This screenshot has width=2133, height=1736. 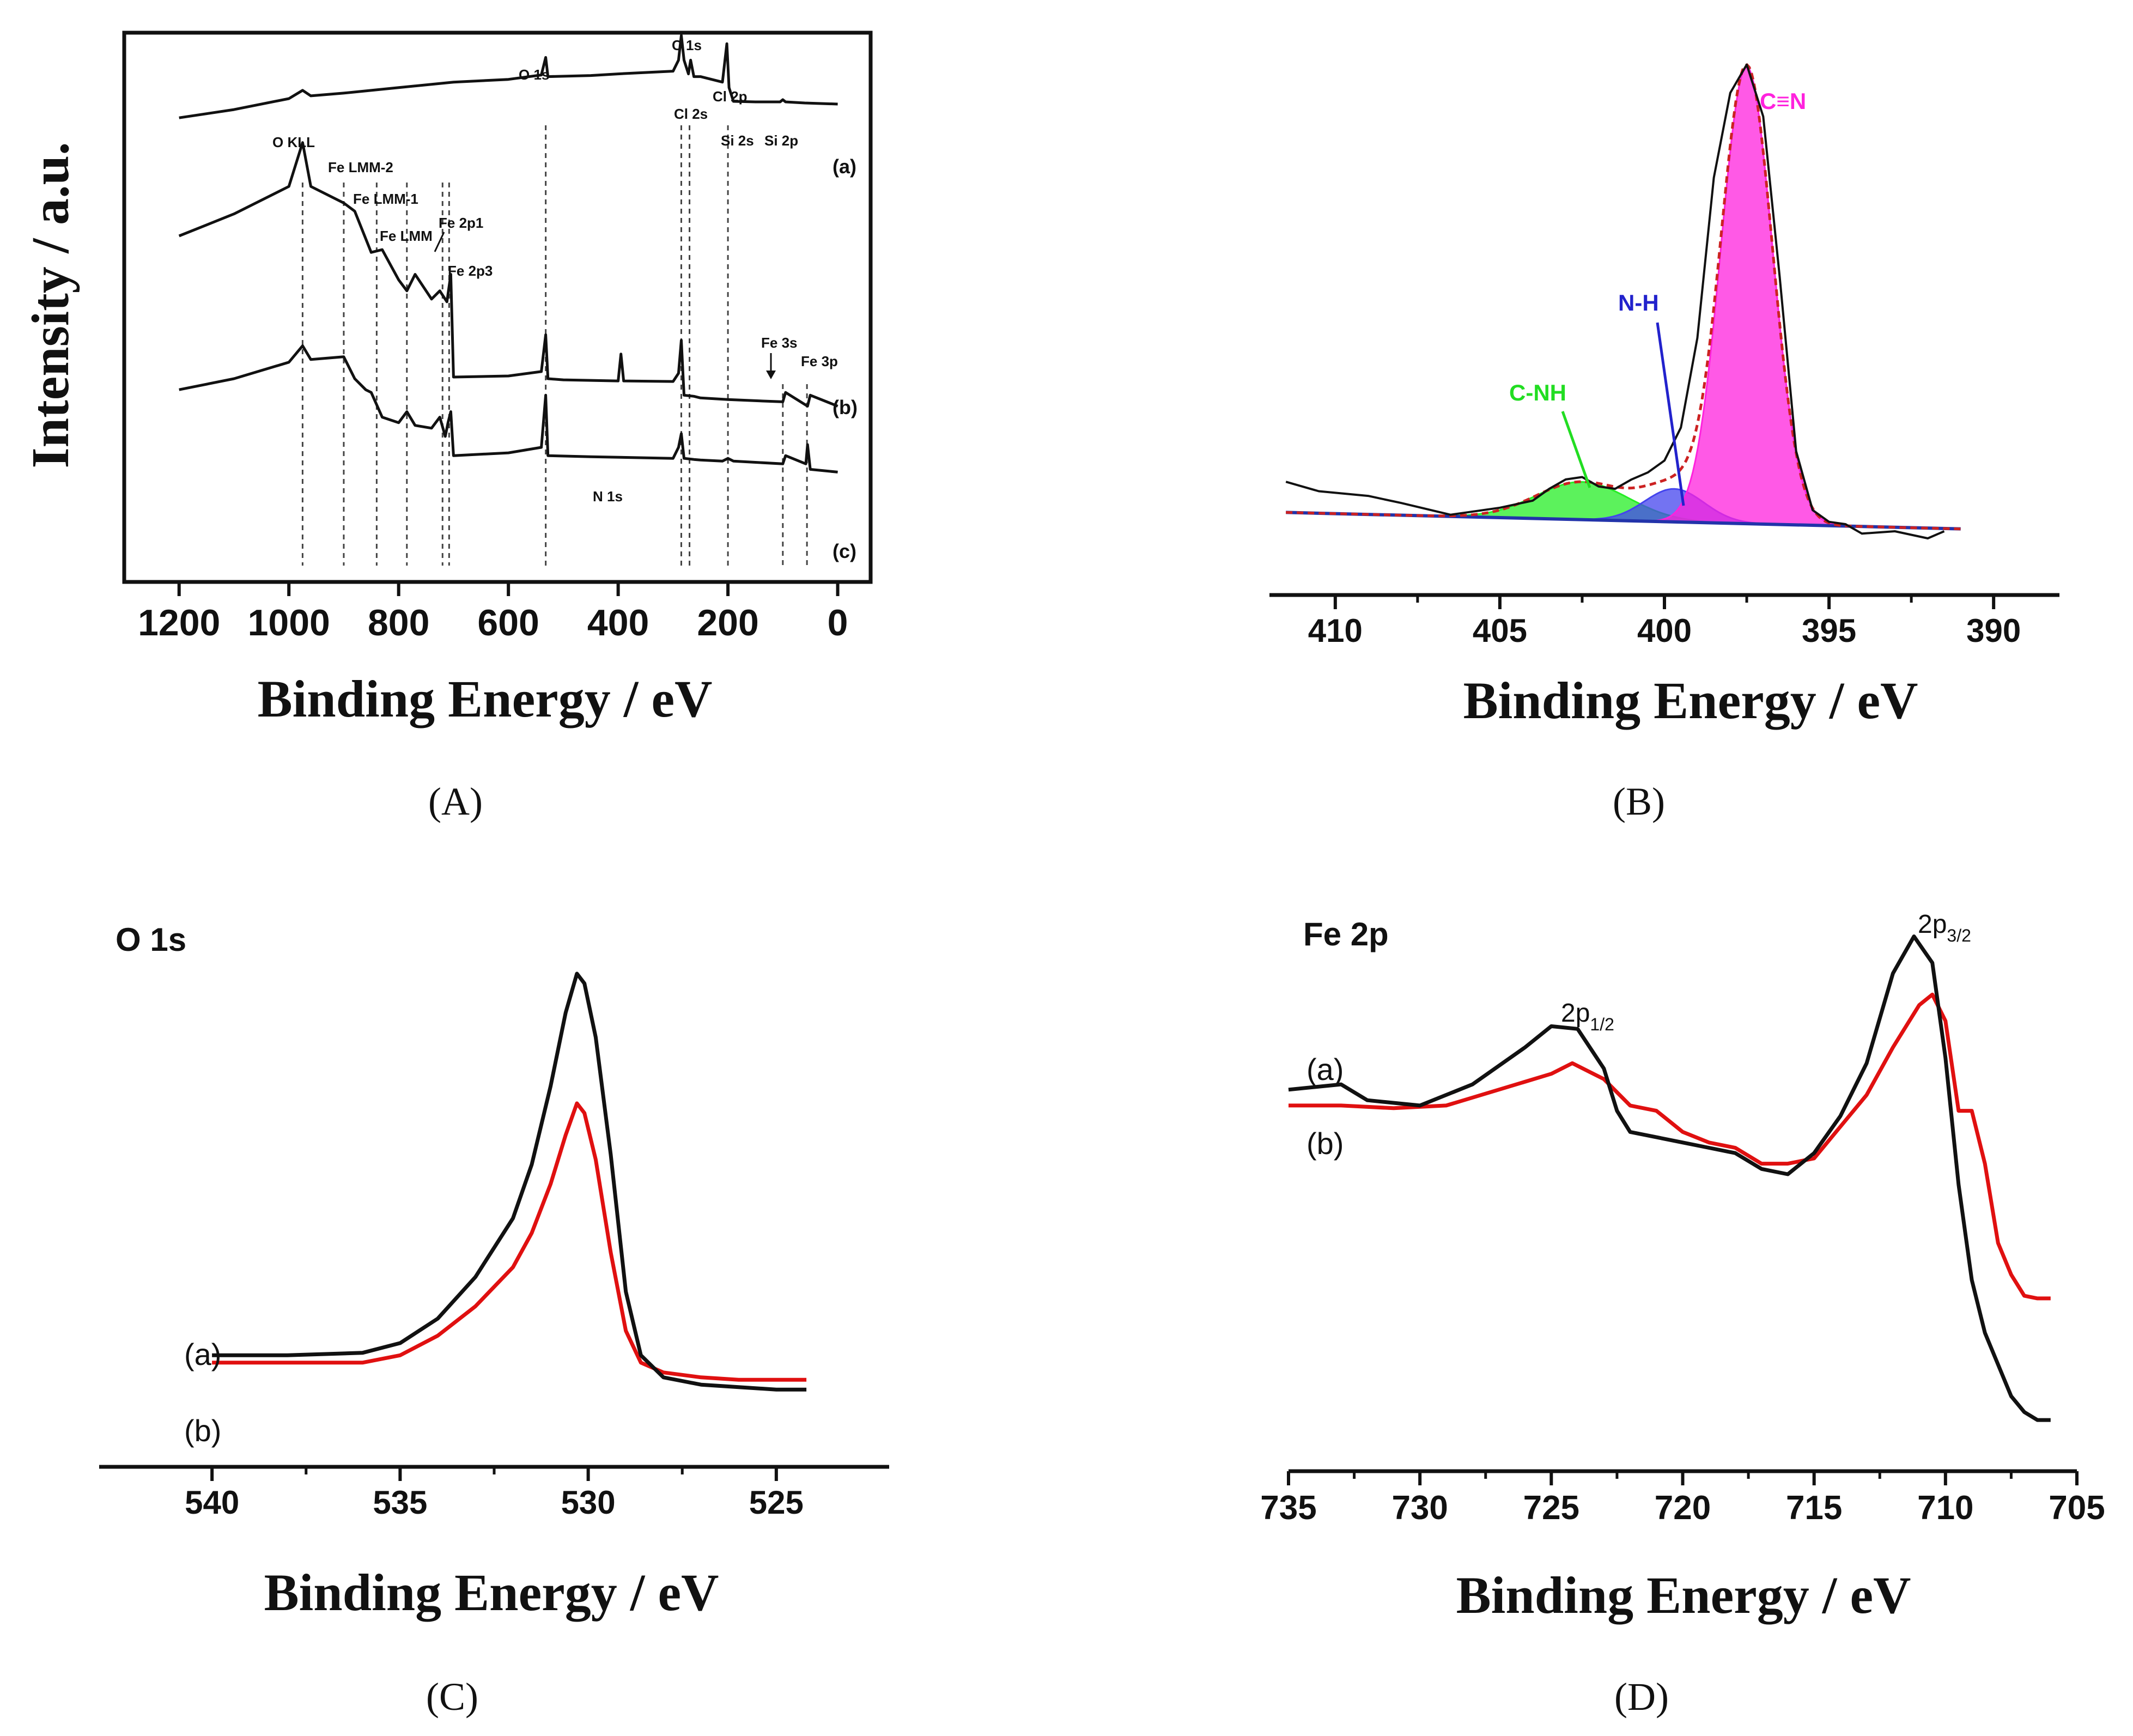 I want to click on panel-a-tick-label: 800, so click(x=398, y=623).